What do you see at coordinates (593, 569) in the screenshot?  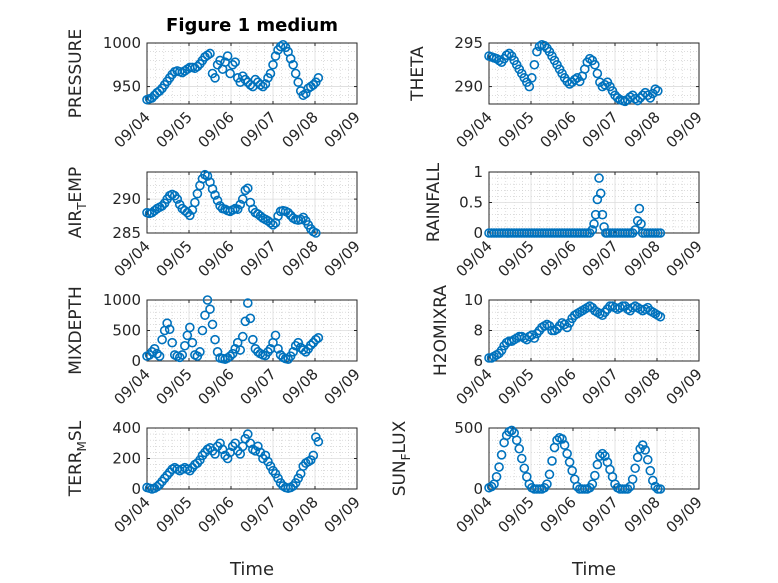 I see `x-axis-label-right: Time` at bounding box center [593, 569].